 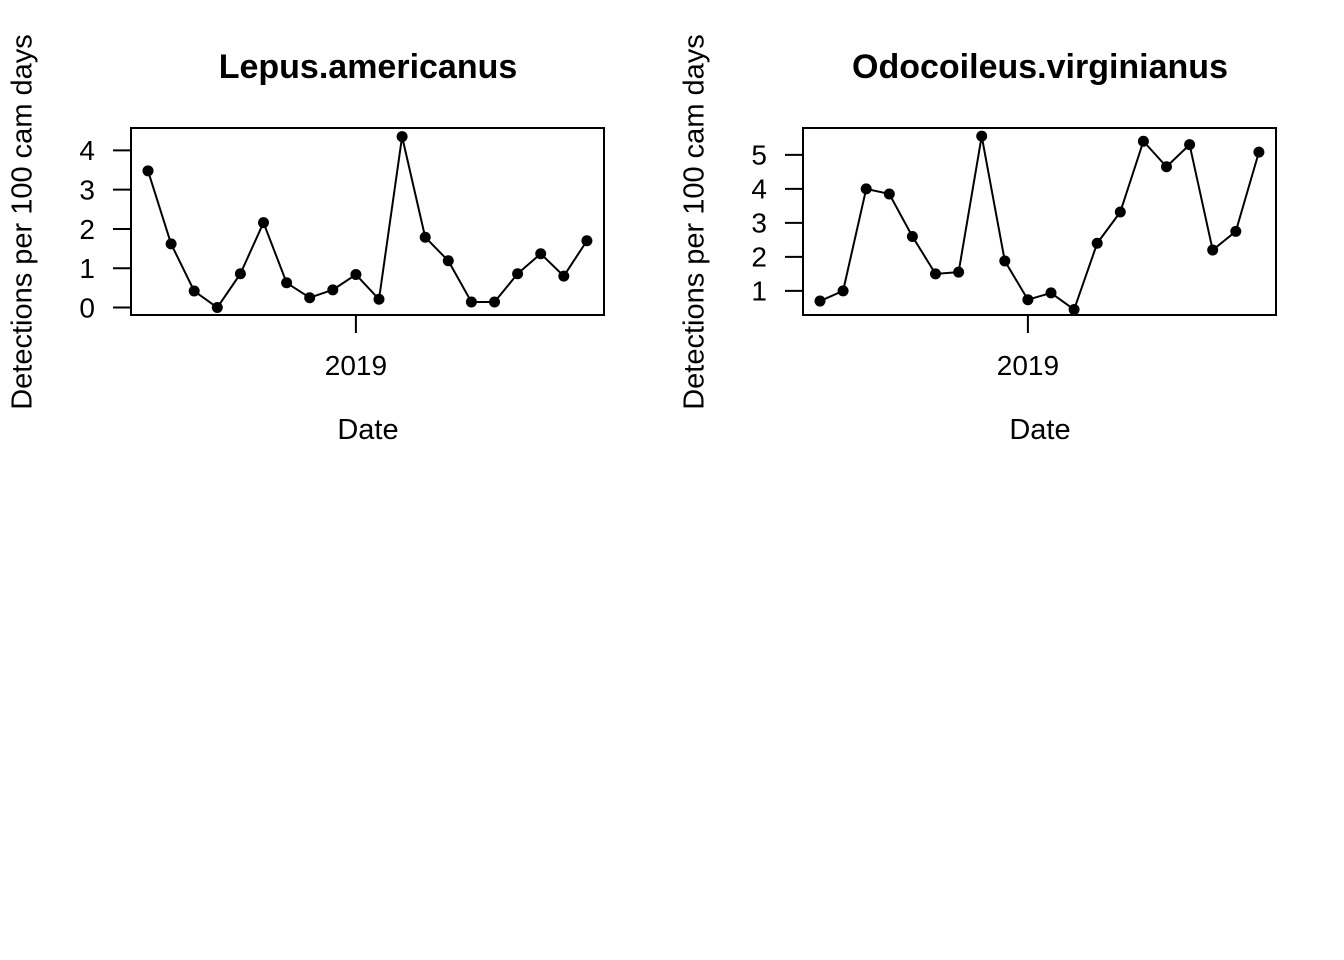 What do you see at coordinates (1040, 67) in the screenshot?
I see `chart-title: Odocoileus.virginianus` at bounding box center [1040, 67].